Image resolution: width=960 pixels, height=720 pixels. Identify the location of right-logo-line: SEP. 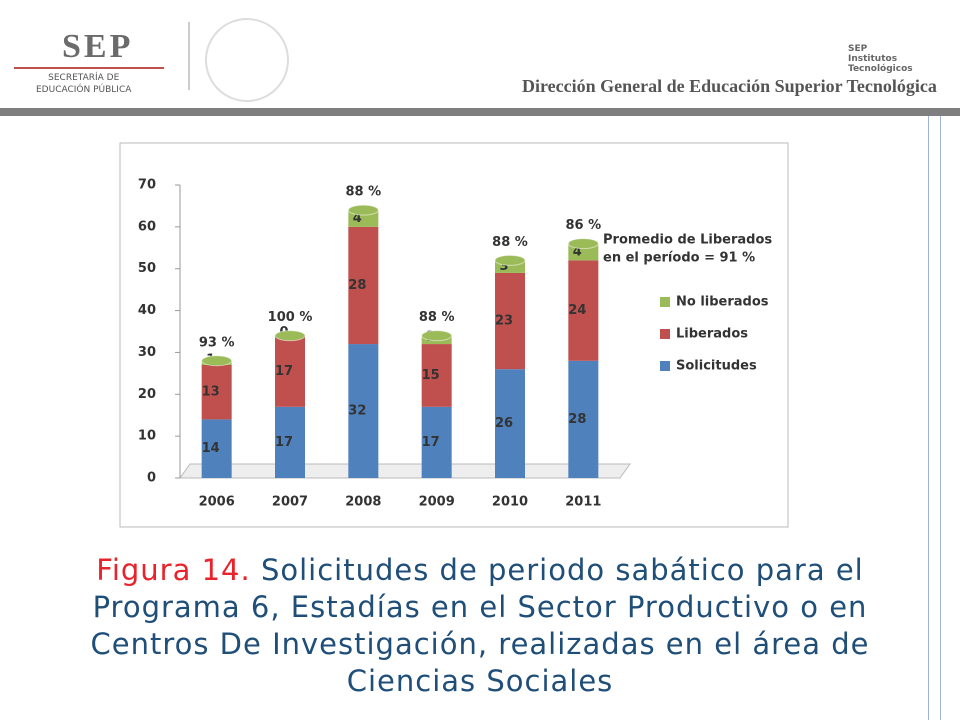
(858, 49).